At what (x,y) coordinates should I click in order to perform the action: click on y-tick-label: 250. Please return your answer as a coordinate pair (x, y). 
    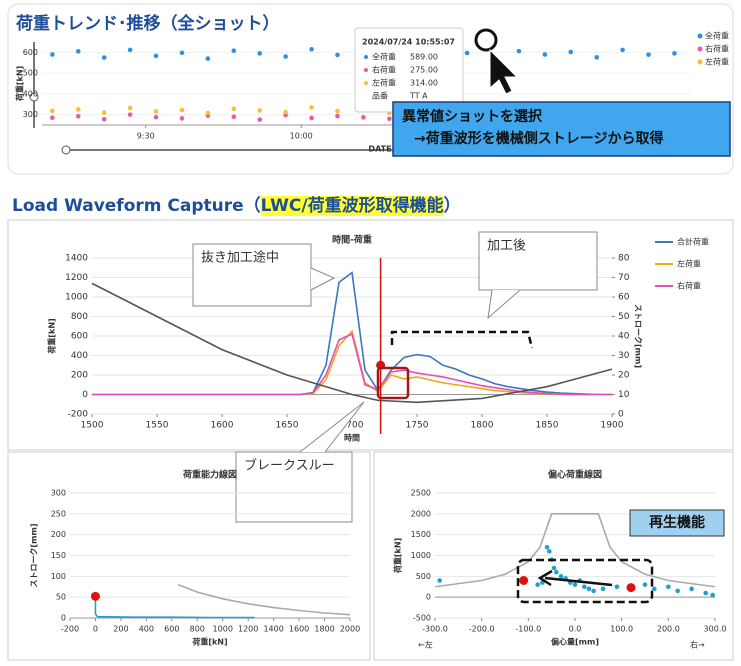
    Looking at the image, I should click on (58, 513).